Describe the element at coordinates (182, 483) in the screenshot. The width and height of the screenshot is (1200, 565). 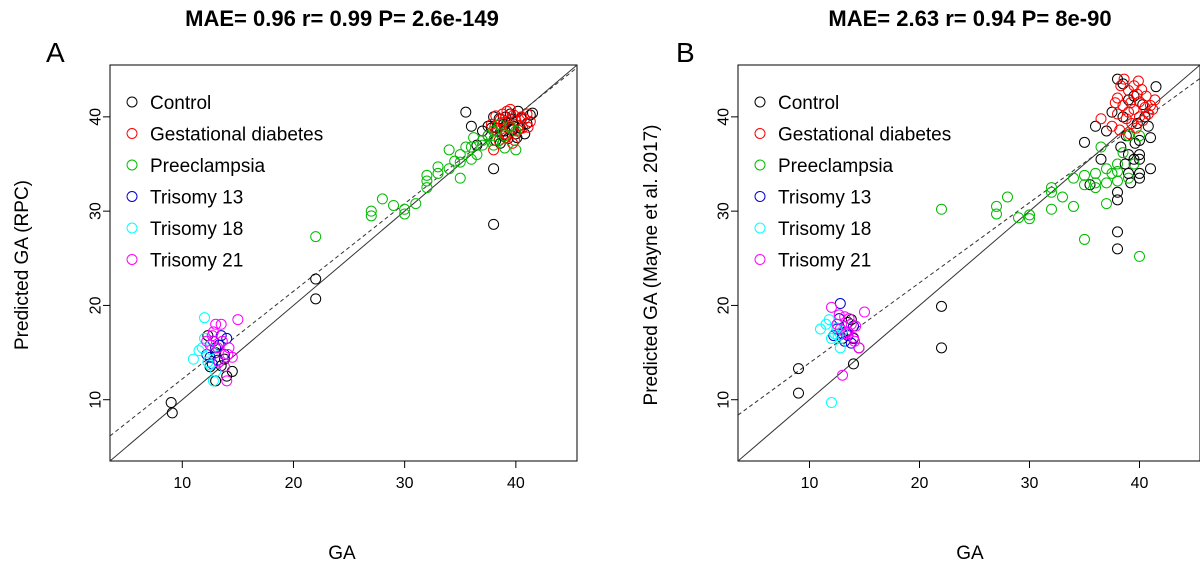
I see `x-tick-label: 10` at that location.